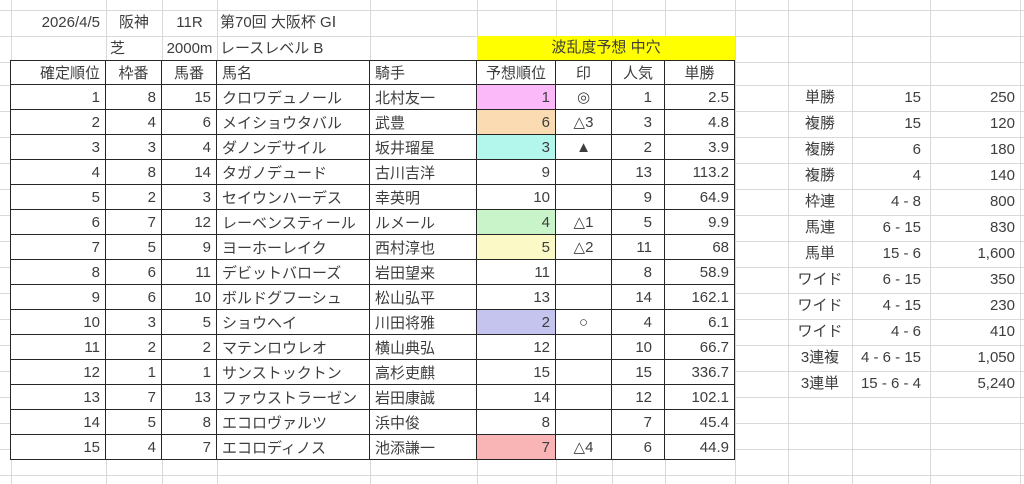 This screenshot has width=1024, height=484. I want to click on bet-type: 馬連, so click(819, 227).